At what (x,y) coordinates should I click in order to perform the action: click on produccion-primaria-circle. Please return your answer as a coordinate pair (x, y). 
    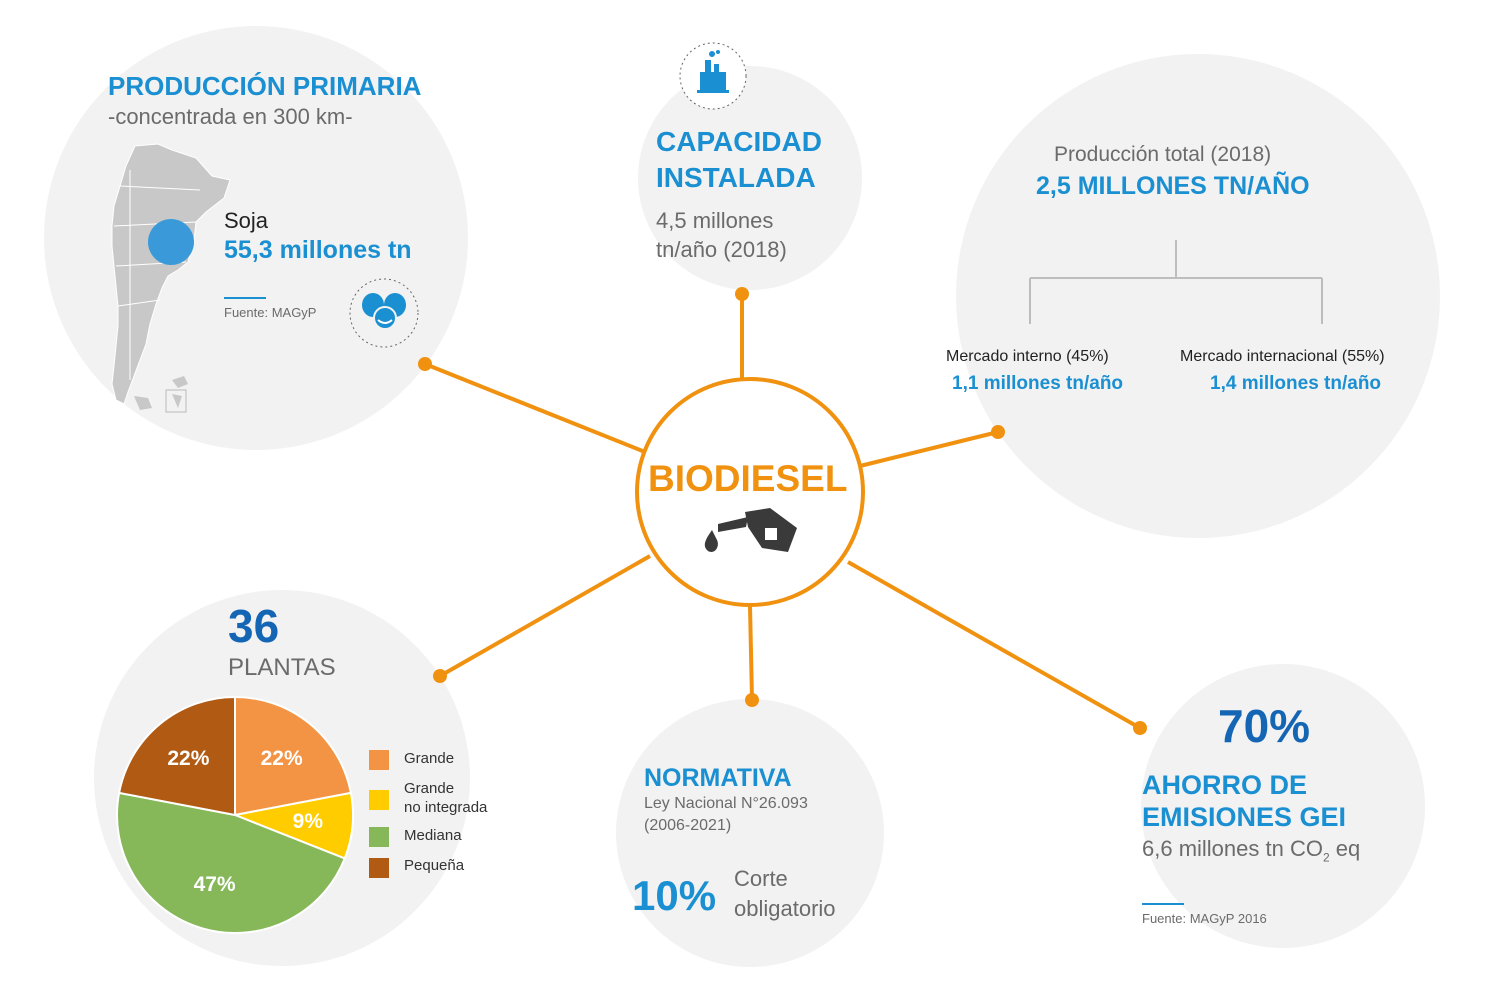
    Looking at the image, I should click on (256, 238).